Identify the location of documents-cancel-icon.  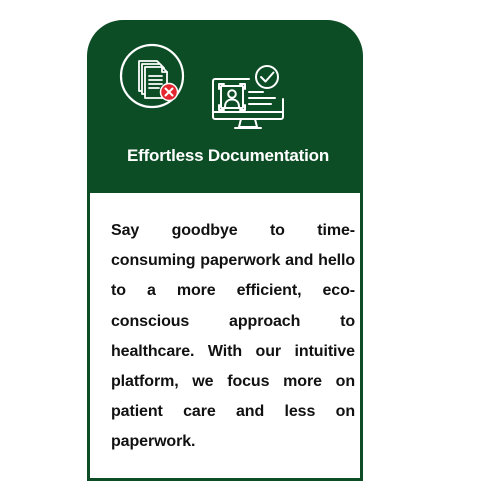
(152, 76).